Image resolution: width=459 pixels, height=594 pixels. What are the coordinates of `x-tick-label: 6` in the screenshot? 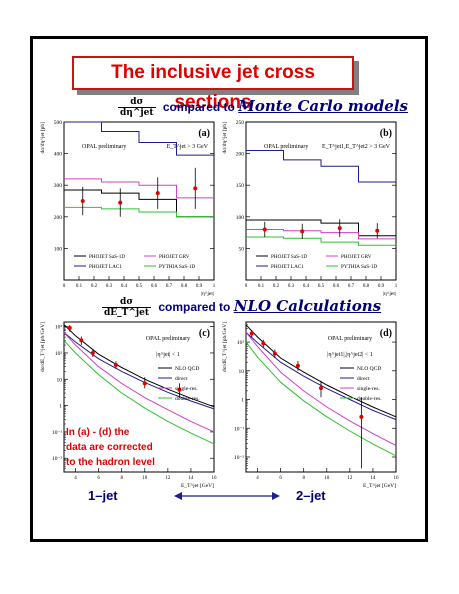 It's located at (280, 478).